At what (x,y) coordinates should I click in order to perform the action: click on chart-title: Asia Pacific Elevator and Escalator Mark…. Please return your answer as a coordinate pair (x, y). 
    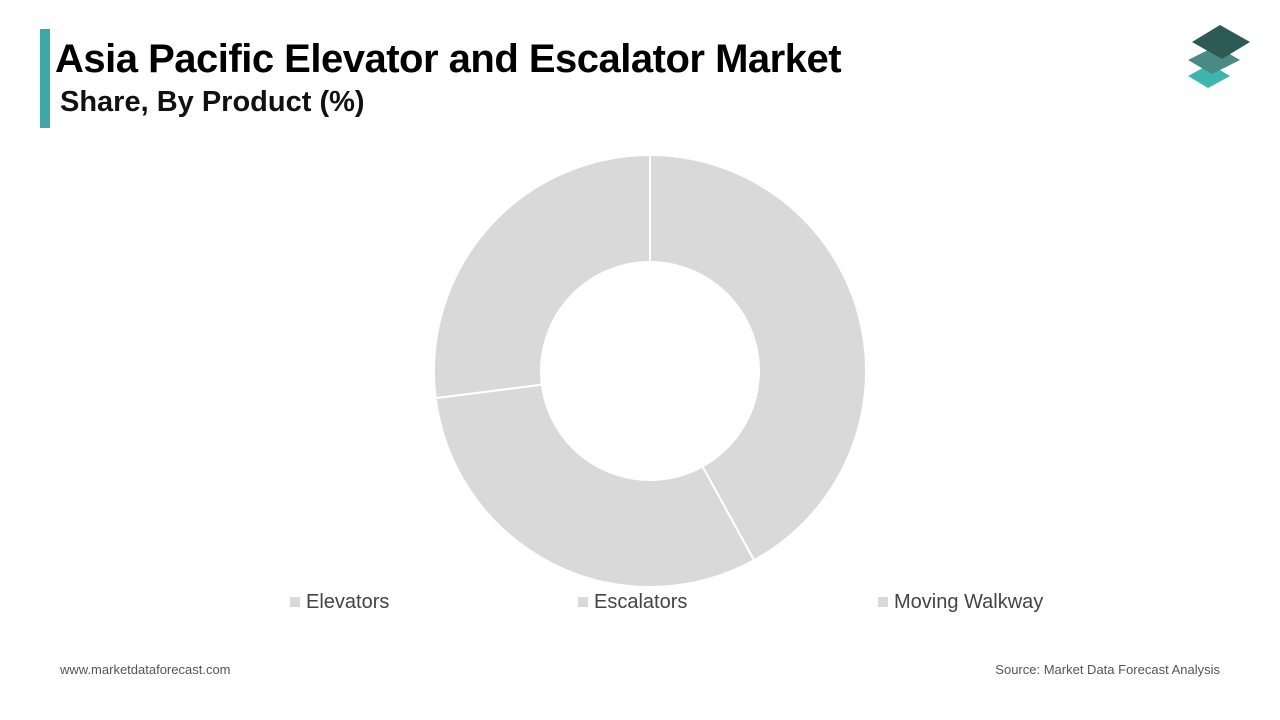
    Looking at the image, I should click on (448, 59).